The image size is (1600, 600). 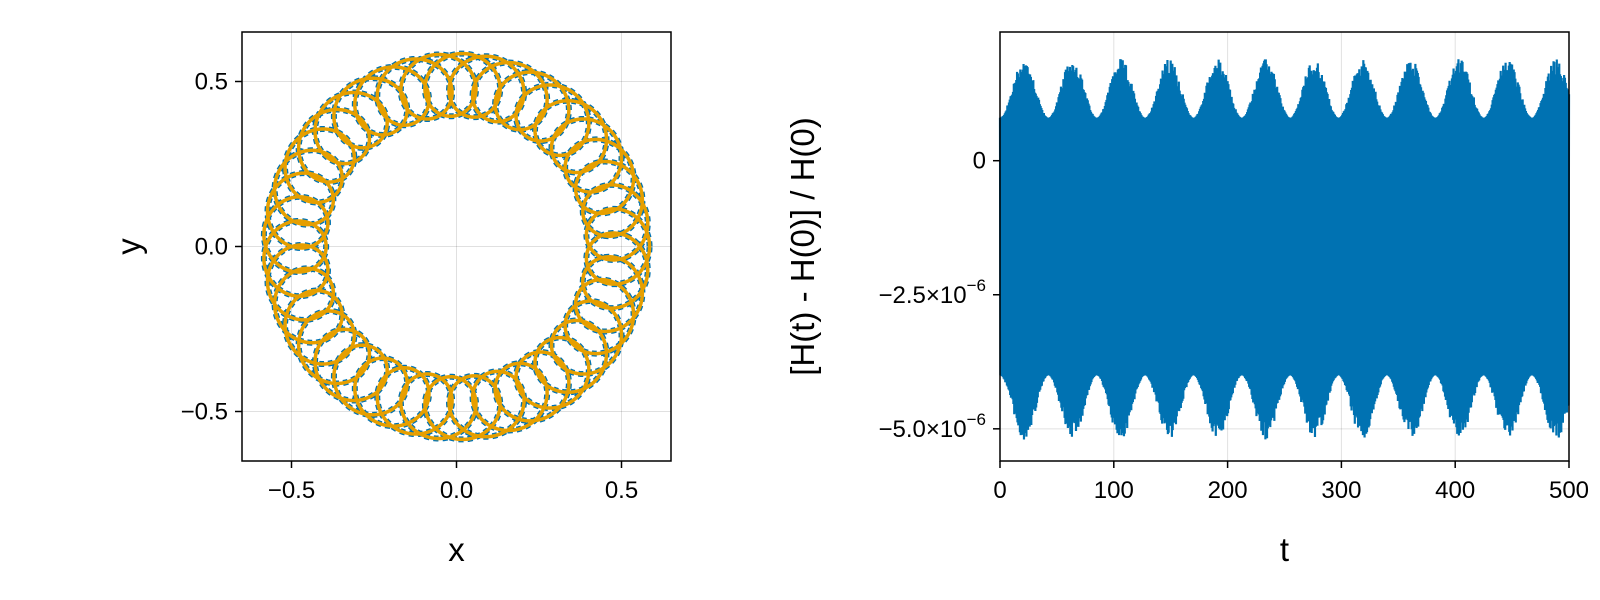 What do you see at coordinates (979, 161) in the screenshot?
I see `energy-ytick-label: 0` at bounding box center [979, 161].